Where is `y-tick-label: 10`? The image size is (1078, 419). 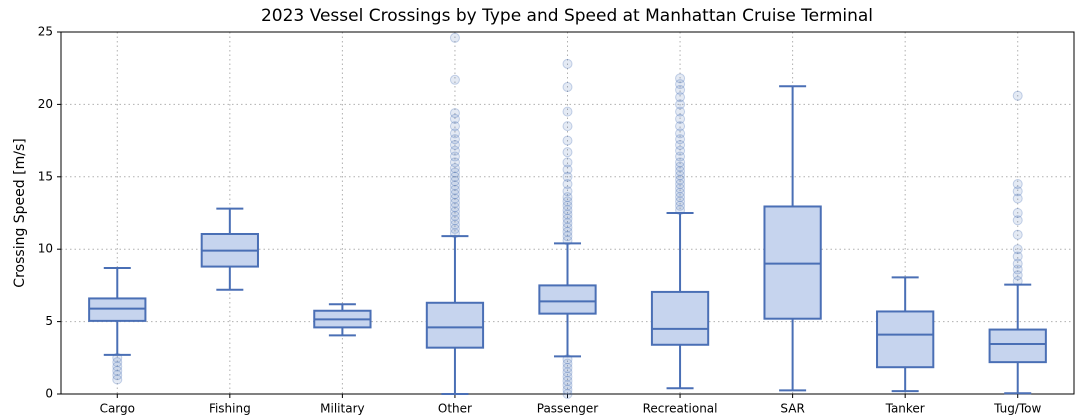 y-tick-label: 10 is located at coordinates (45, 249).